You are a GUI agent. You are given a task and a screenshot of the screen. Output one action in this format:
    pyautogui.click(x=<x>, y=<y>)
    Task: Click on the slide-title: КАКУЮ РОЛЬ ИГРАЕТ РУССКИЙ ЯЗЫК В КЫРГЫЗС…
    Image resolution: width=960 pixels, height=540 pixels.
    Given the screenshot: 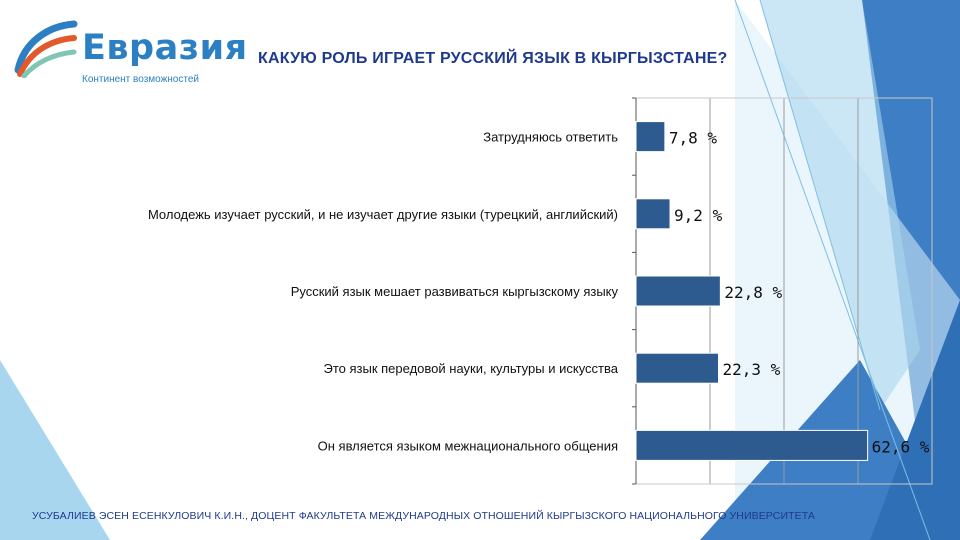 What is the action you would take?
    pyautogui.click(x=493, y=58)
    